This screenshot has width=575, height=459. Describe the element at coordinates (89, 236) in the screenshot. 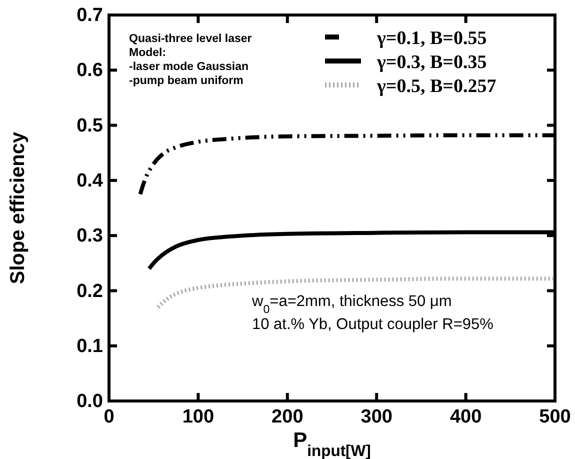

I see `y-tick-label: 0.3` at that location.